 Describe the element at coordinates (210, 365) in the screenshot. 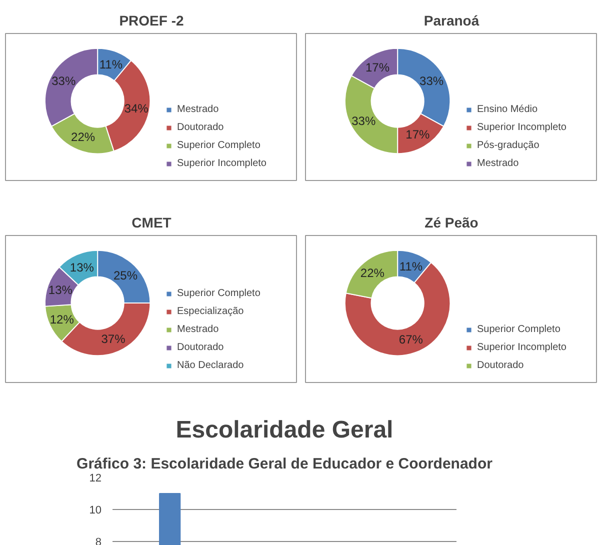

I see `legend-label: Não Declarado` at that location.